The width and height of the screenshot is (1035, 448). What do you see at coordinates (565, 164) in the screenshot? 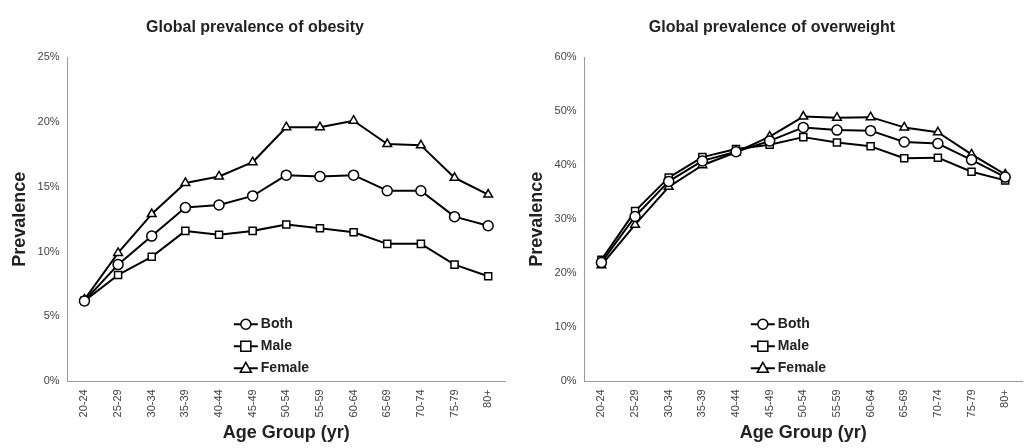
I see `y-tick-label: 40%` at bounding box center [565, 164].